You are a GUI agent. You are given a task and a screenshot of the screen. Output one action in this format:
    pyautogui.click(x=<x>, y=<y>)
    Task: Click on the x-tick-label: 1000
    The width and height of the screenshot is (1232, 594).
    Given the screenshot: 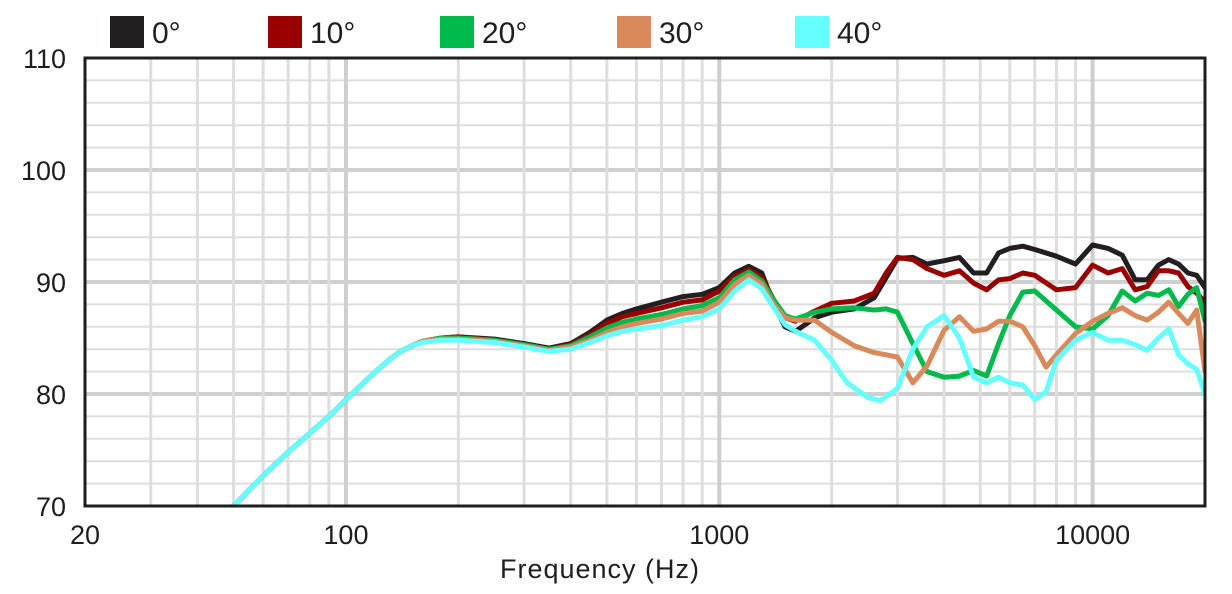 What is the action you would take?
    pyautogui.click(x=719, y=535)
    